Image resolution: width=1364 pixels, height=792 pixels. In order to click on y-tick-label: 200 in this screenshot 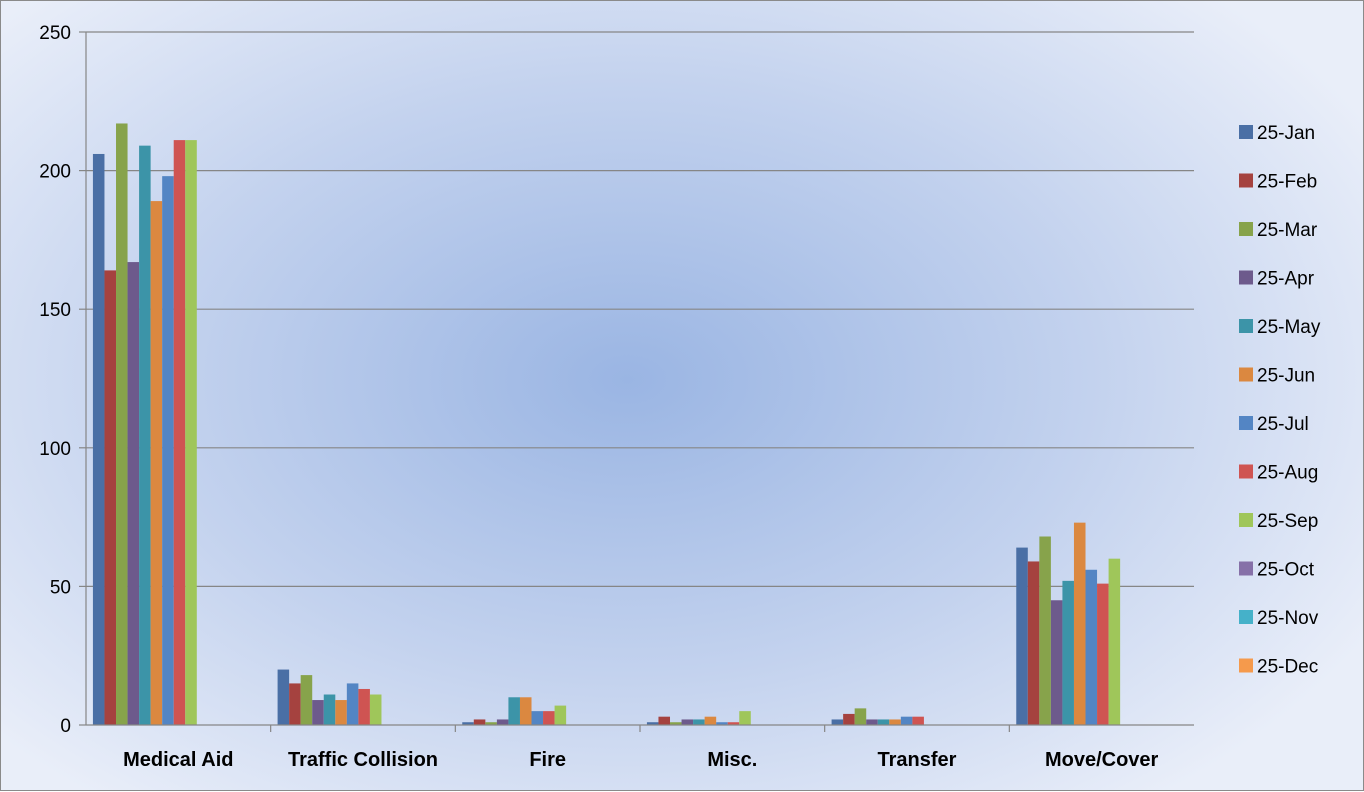, I will do `click(55, 172)`.